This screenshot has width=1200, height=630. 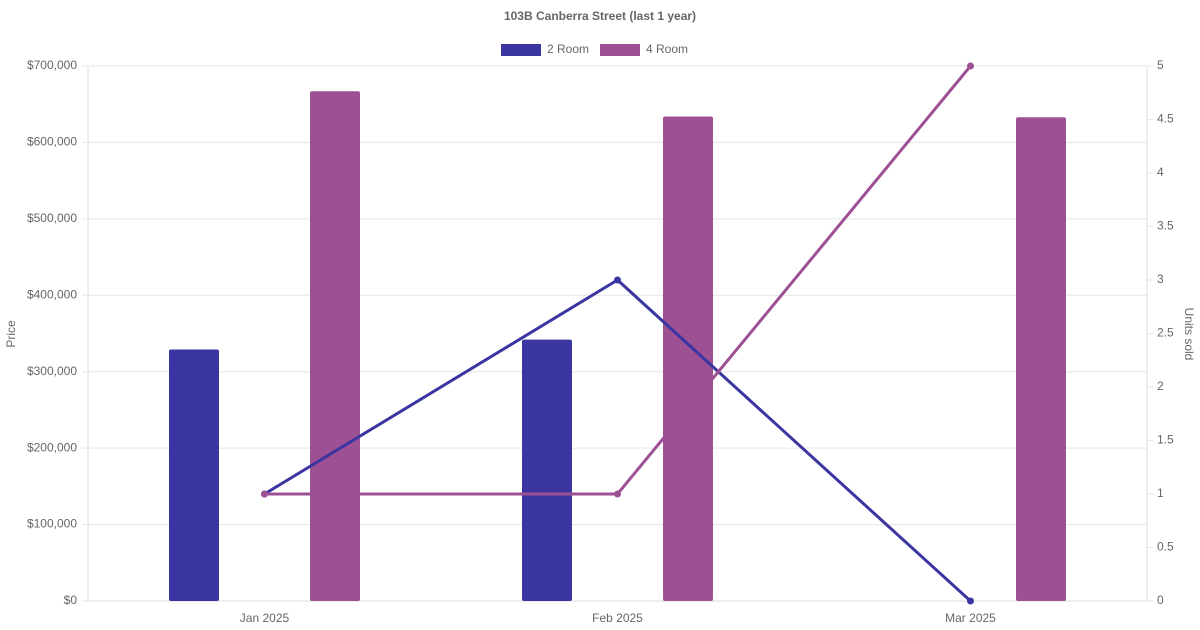 I want to click on x-tick-label: Jan 2025, so click(x=265, y=618).